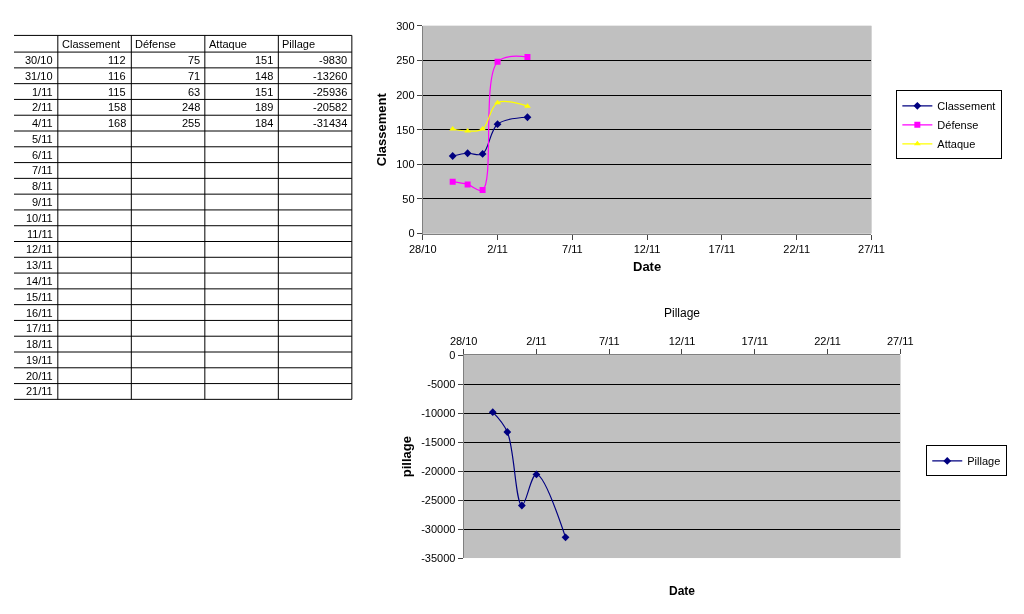  I want to click on category-label: 21/11, so click(39, 391).